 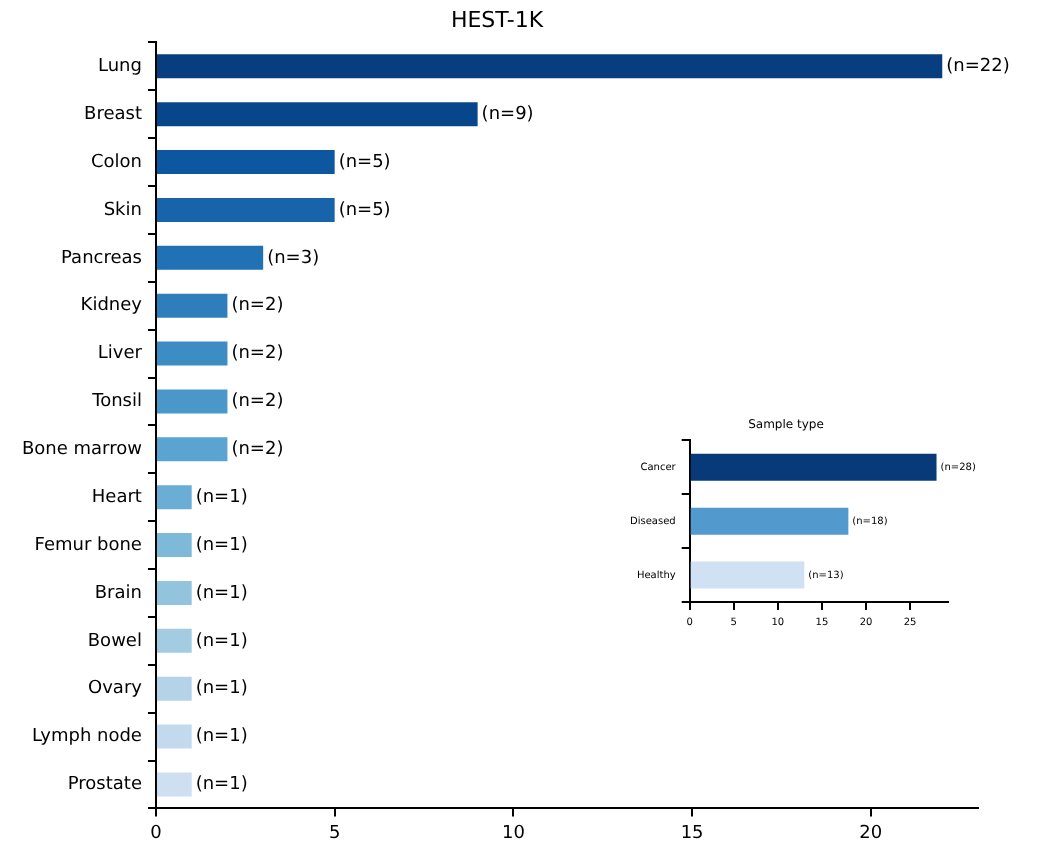 What do you see at coordinates (513, 833) in the screenshot?
I see `x-tick-label: 10` at bounding box center [513, 833].